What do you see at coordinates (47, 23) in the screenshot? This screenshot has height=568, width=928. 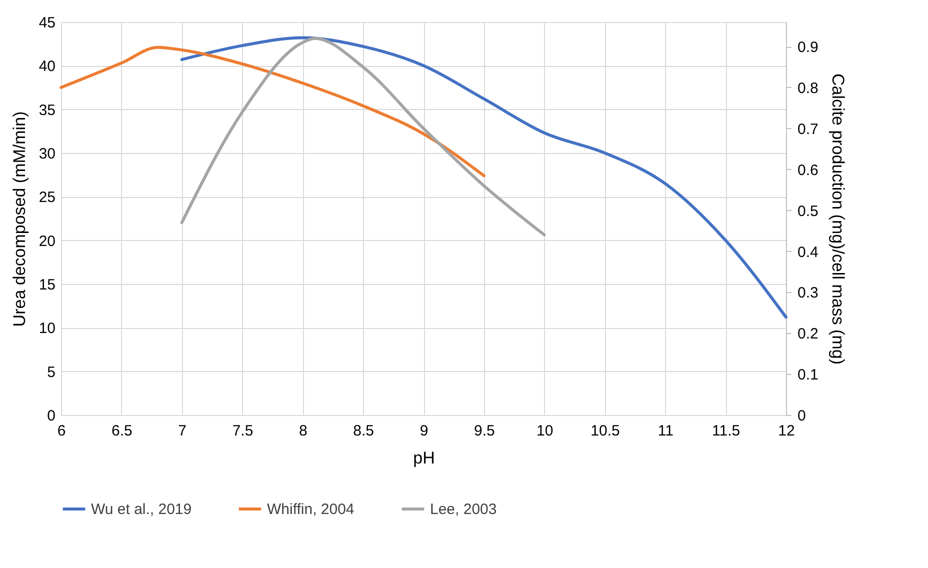 I see `y-tick-label: 45` at bounding box center [47, 23].